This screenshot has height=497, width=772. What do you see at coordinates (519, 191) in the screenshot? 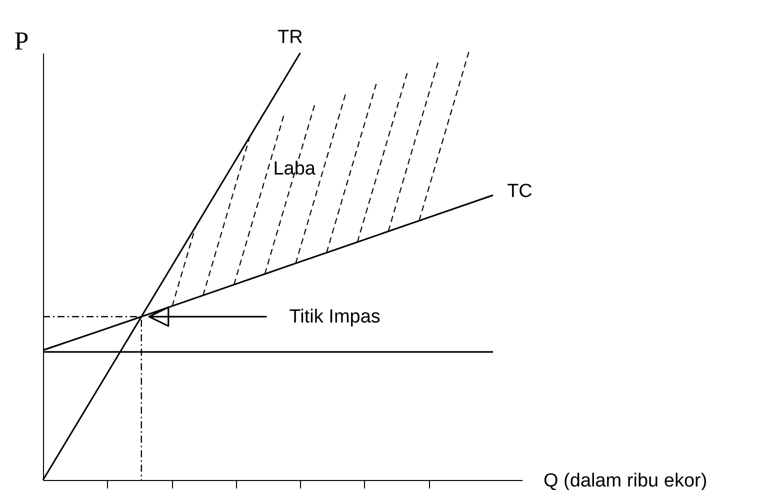
I see `series-label: TC` at bounding box center [519, 191].